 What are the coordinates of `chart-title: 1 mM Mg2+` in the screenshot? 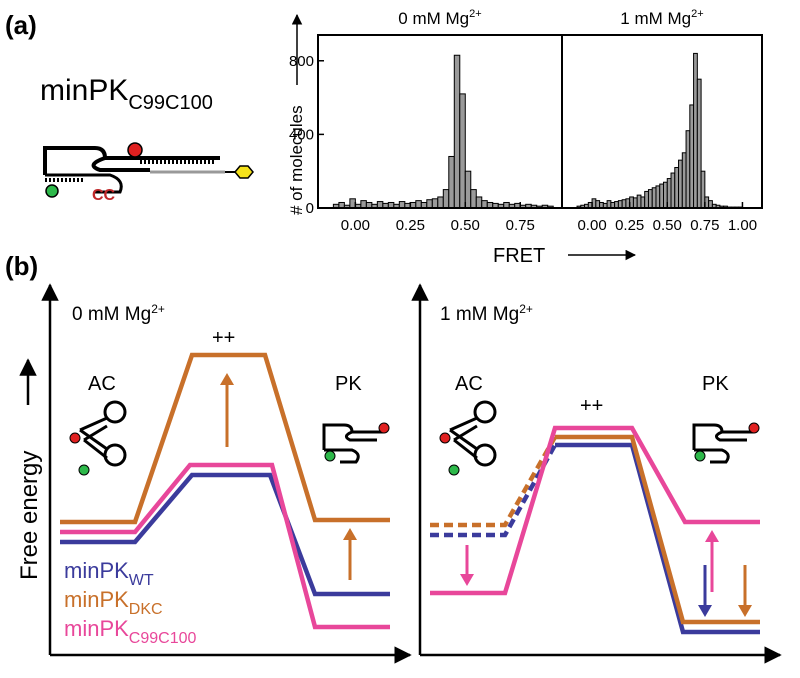 It's located at (661, 18).